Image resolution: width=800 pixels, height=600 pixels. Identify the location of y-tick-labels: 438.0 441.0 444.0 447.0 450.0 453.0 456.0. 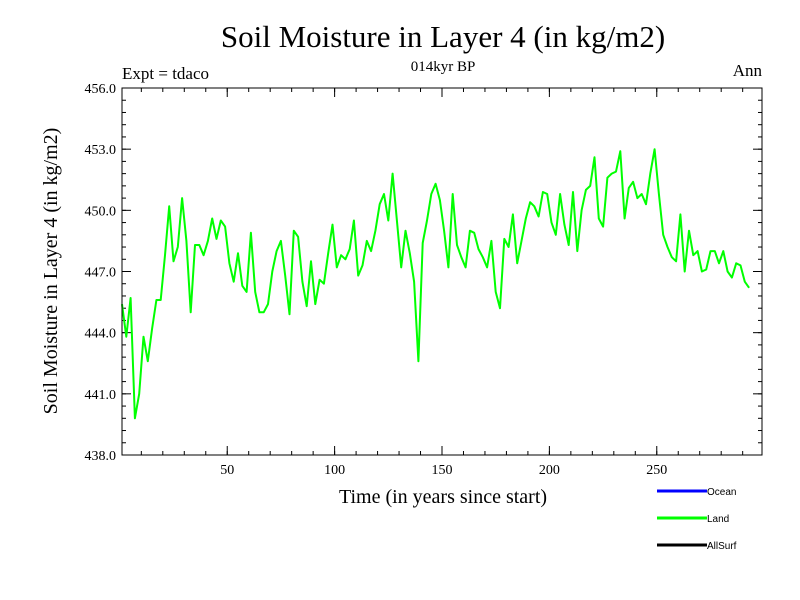
(101, 273).